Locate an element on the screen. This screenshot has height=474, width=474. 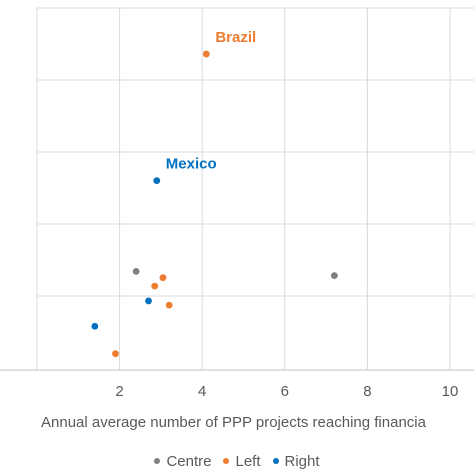
point-label-mexico: Mexico is located at coordinates (191, 164).